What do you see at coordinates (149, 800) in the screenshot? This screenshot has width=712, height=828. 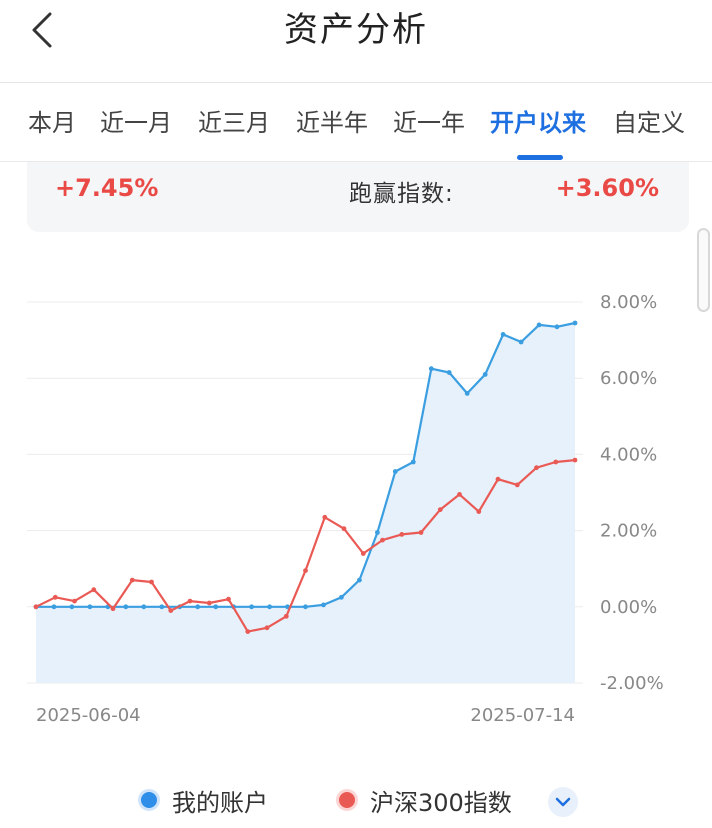 I see `account-legend-marker` at bounding box center [149, 800].